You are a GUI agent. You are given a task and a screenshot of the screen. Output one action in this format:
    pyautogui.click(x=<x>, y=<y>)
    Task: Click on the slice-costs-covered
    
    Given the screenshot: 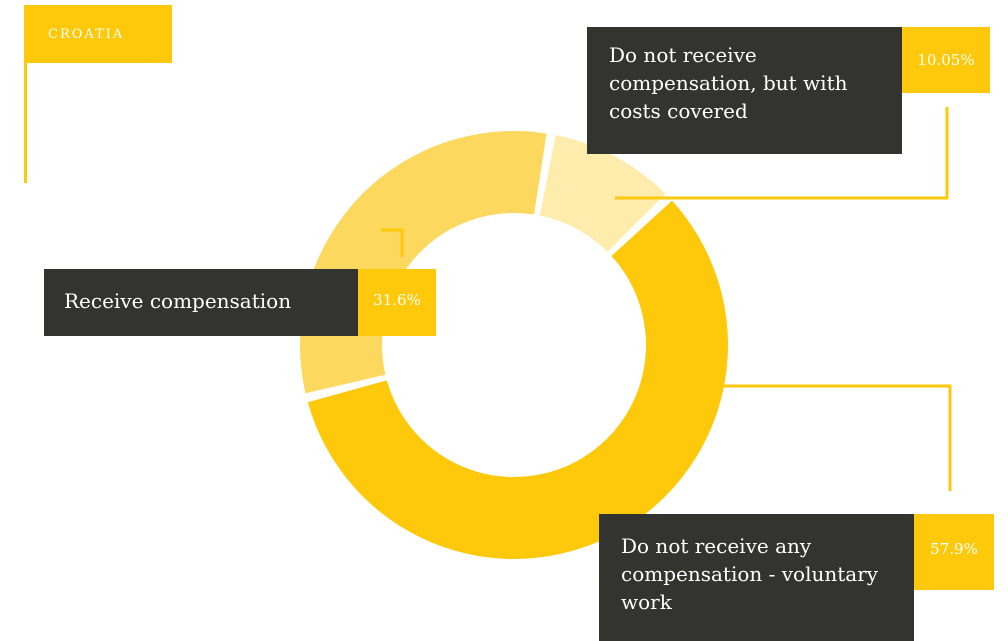 What is the action you would take?
    pyautogui.click(x=602, y=193)
    